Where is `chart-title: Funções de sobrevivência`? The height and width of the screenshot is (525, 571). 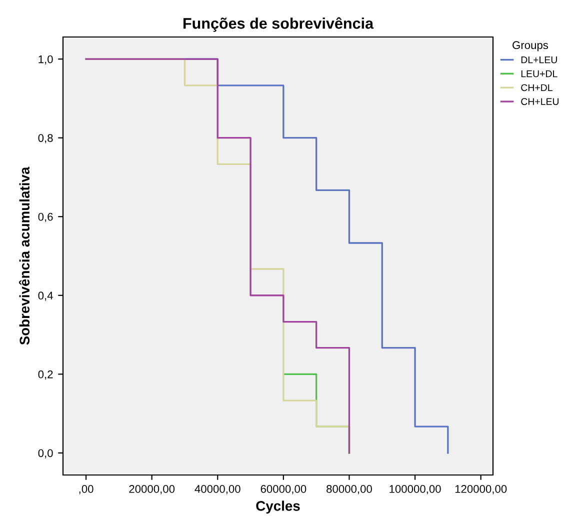 chart-title: Funções de sobrevivência is located at coordinates (279, 24).